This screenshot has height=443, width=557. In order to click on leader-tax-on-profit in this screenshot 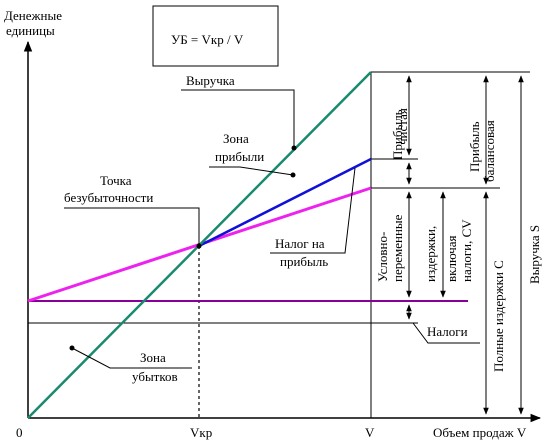, I will do `click(313, 210)`.